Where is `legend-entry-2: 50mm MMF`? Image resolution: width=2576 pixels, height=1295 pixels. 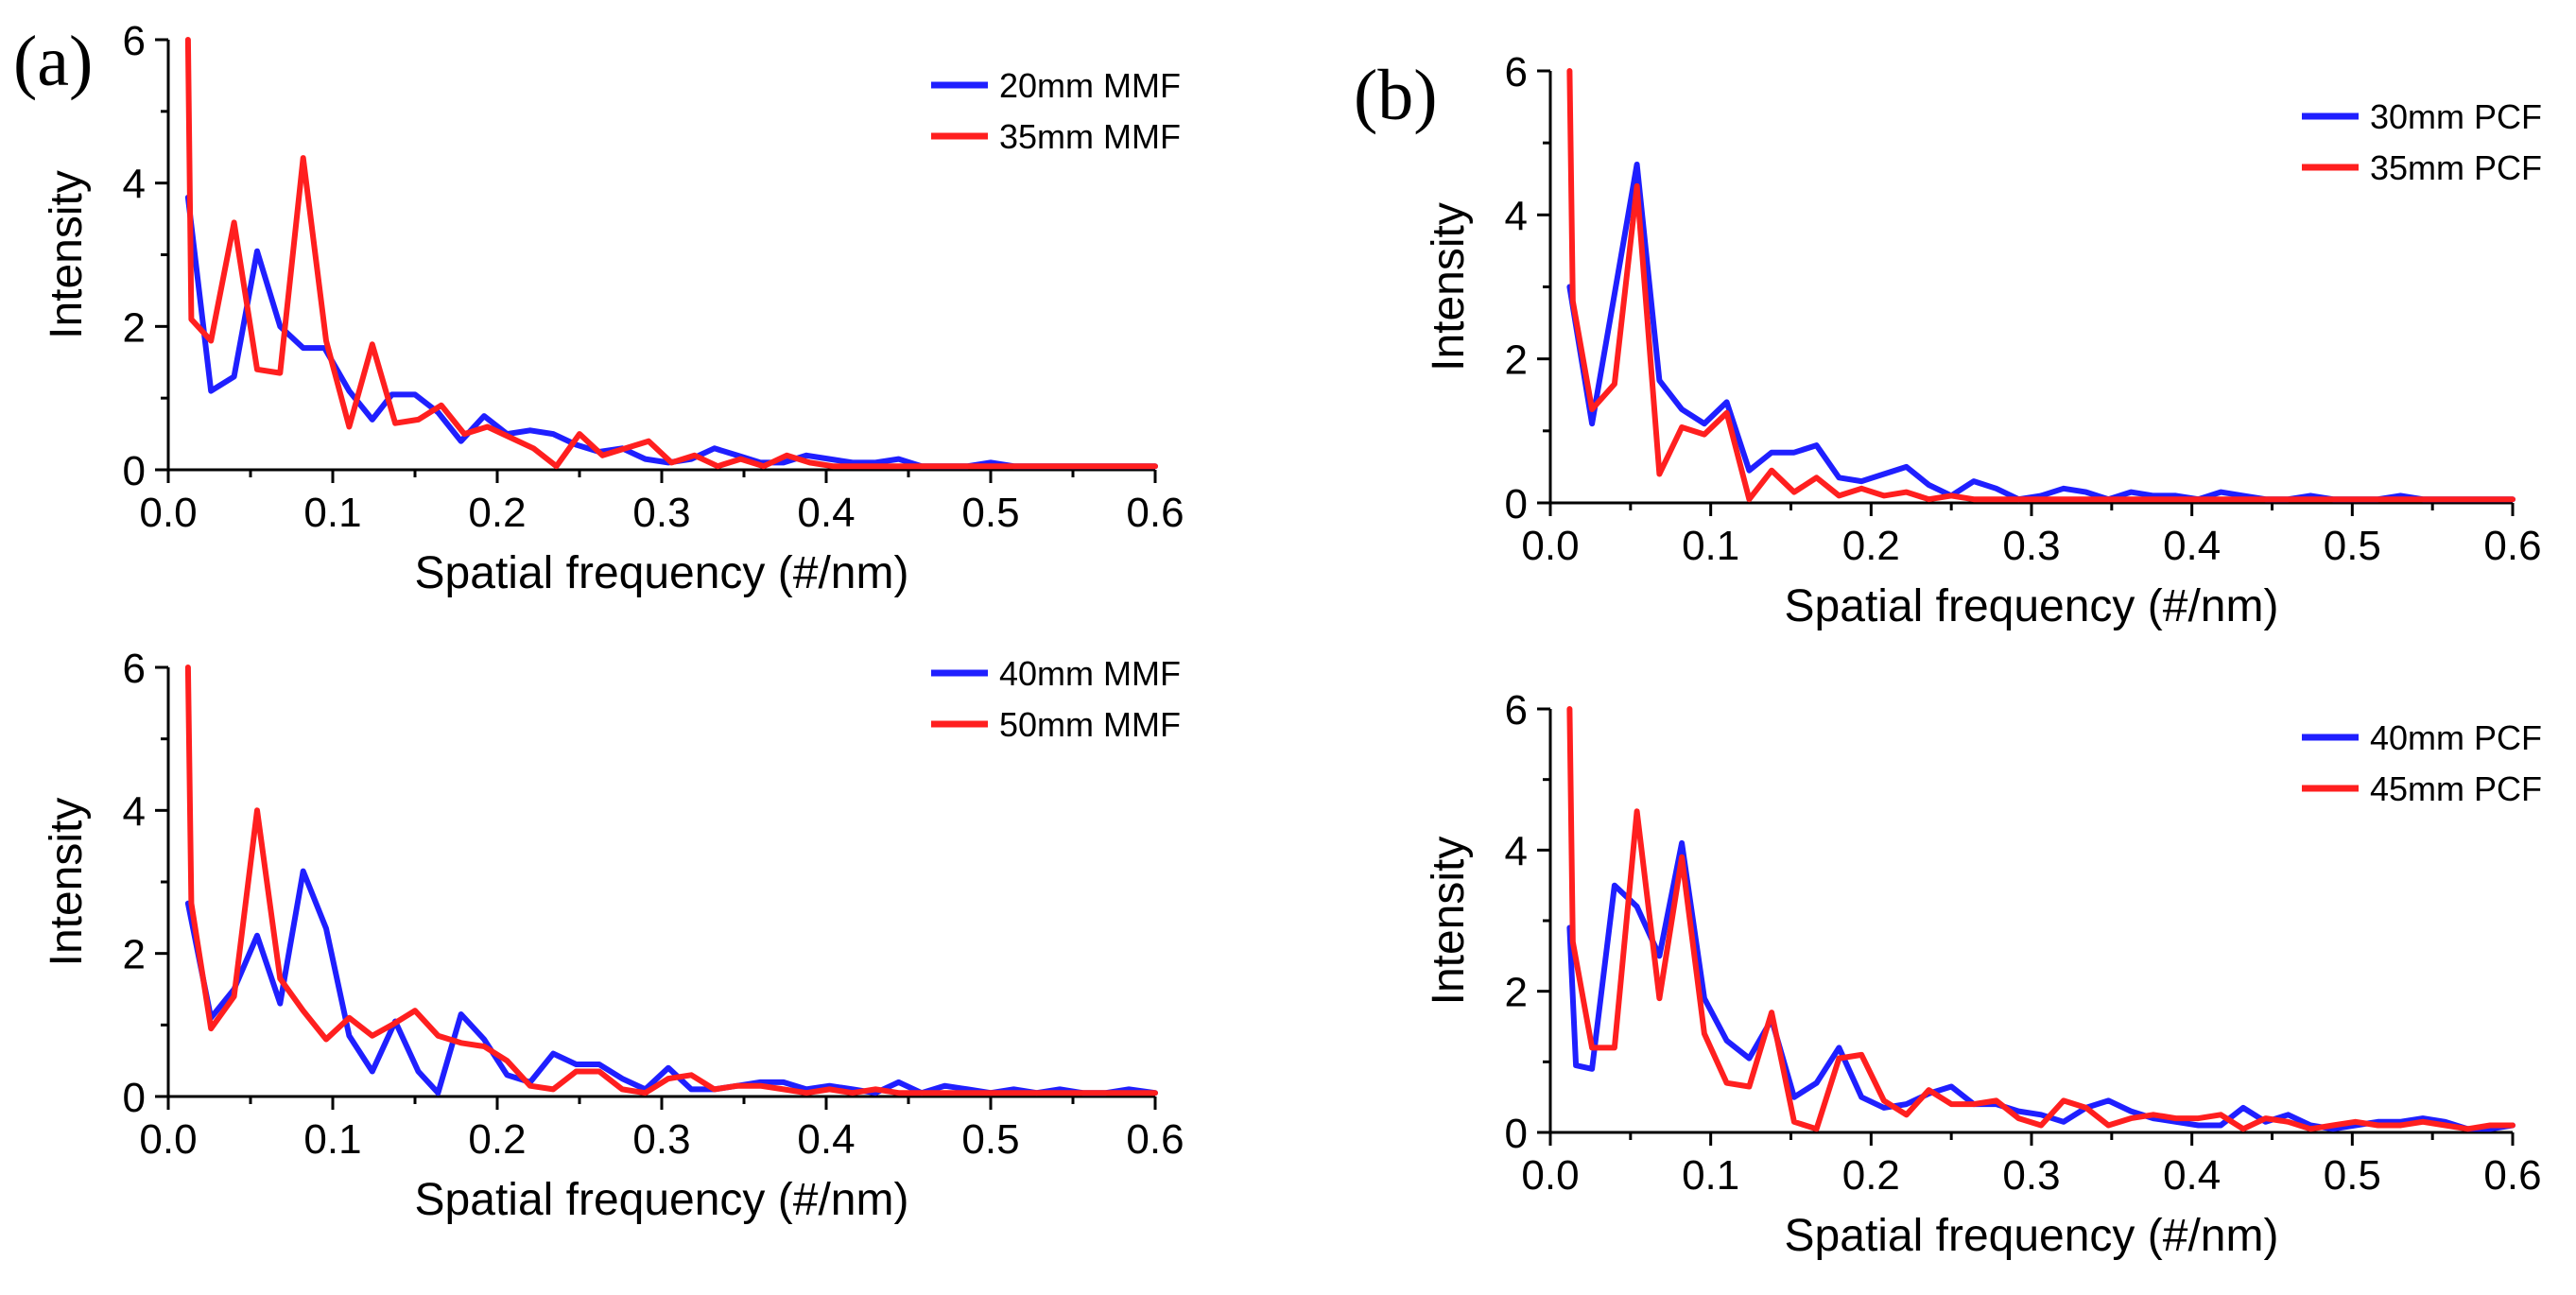
legend-entry-2: 50mm MMF is located at coordinates (1090, 724).